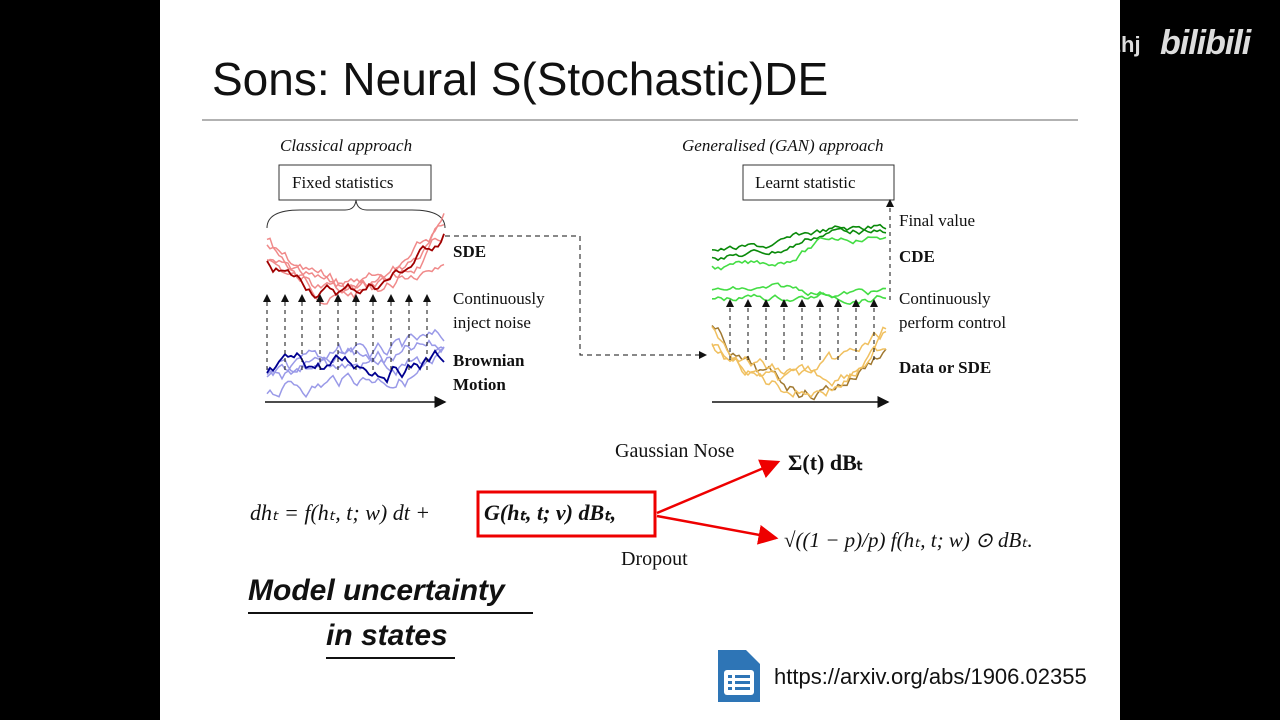  Describe the element at coordinates (826, 462) in the screenshot. I see `equation-term: Σ(t) dBₜ` at that location.